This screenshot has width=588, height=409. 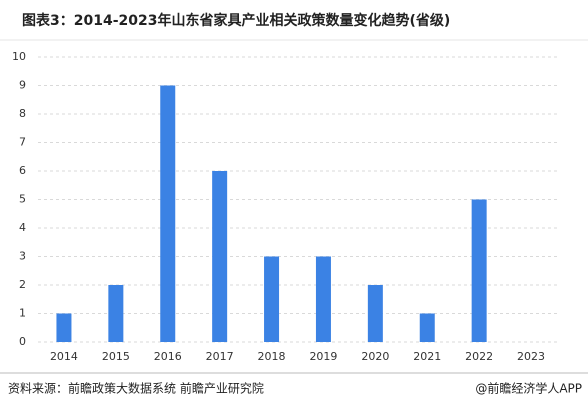 I want to click on y-tick-label: 7, so click(x=22, y=142).